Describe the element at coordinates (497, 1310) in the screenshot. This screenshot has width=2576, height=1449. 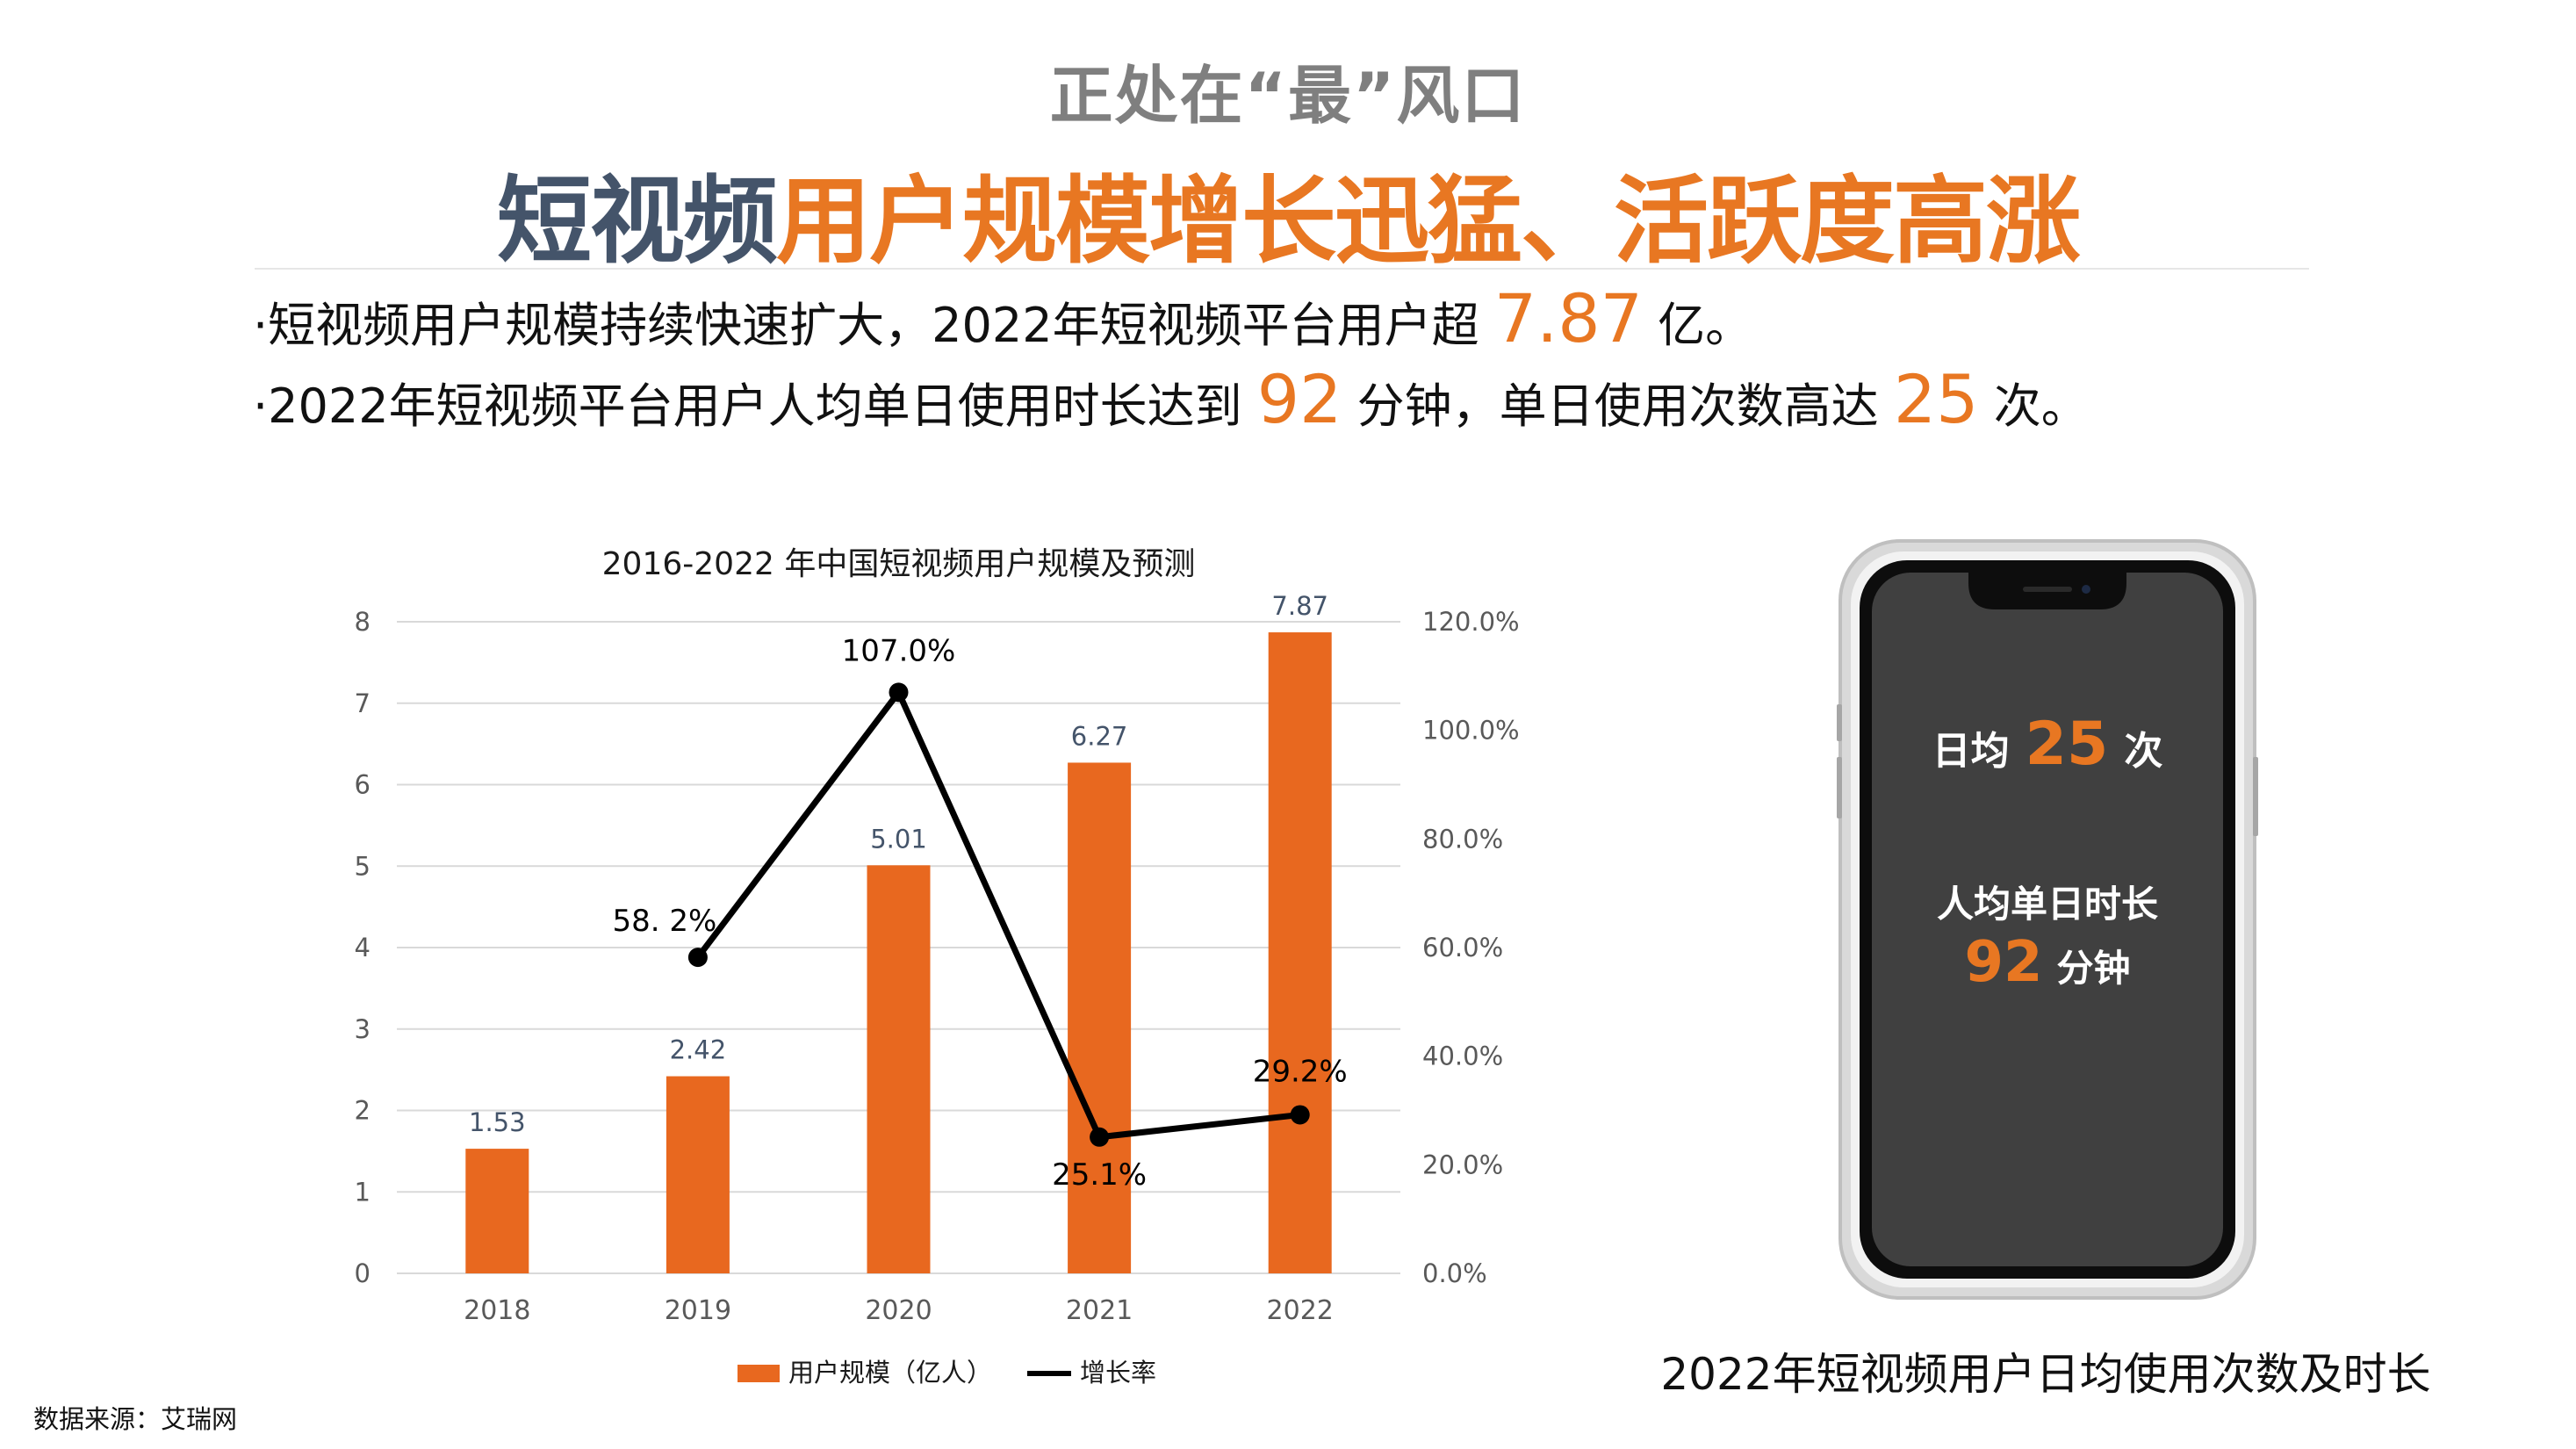
I see `x-tick-label: 2018` at that location.